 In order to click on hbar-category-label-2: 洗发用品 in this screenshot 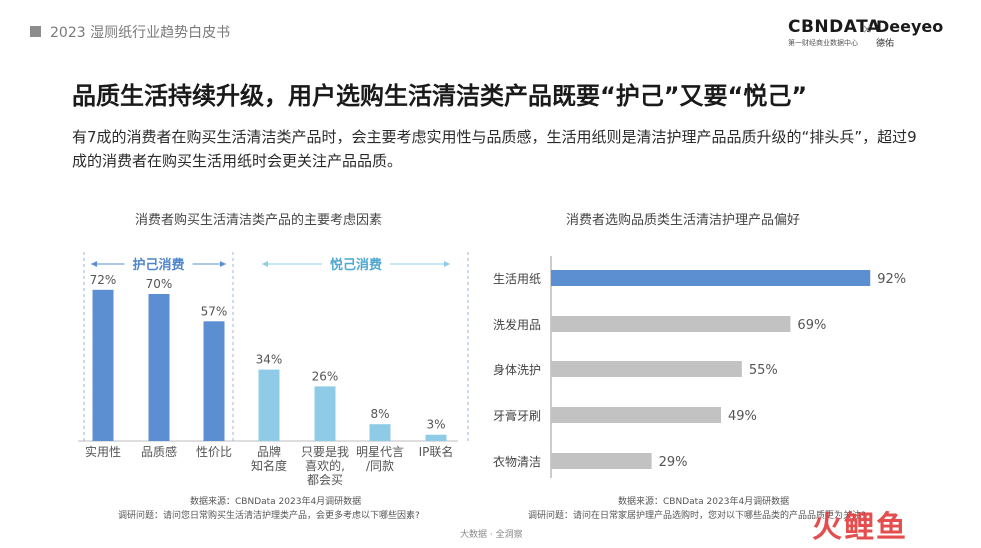, I will do `click(517, 324)`.